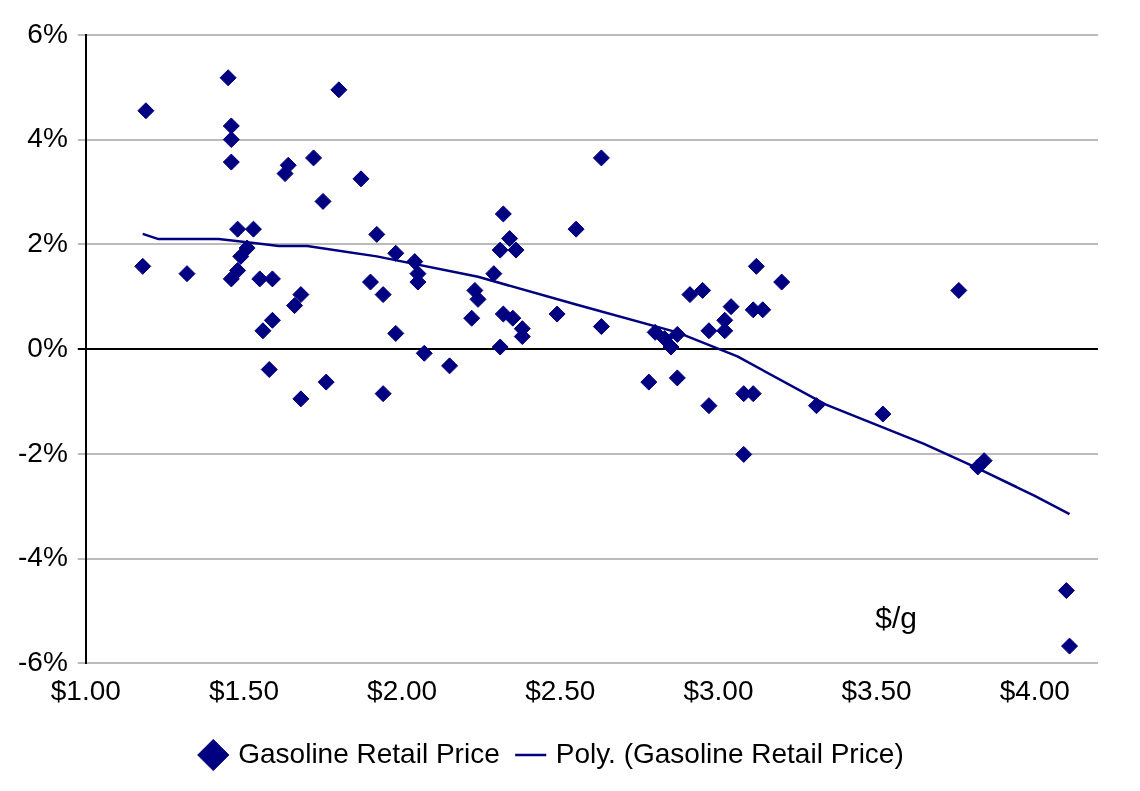 The image size is (1140, 791). I want to click on x-tick-label: $4.00, so click(1034, 690).